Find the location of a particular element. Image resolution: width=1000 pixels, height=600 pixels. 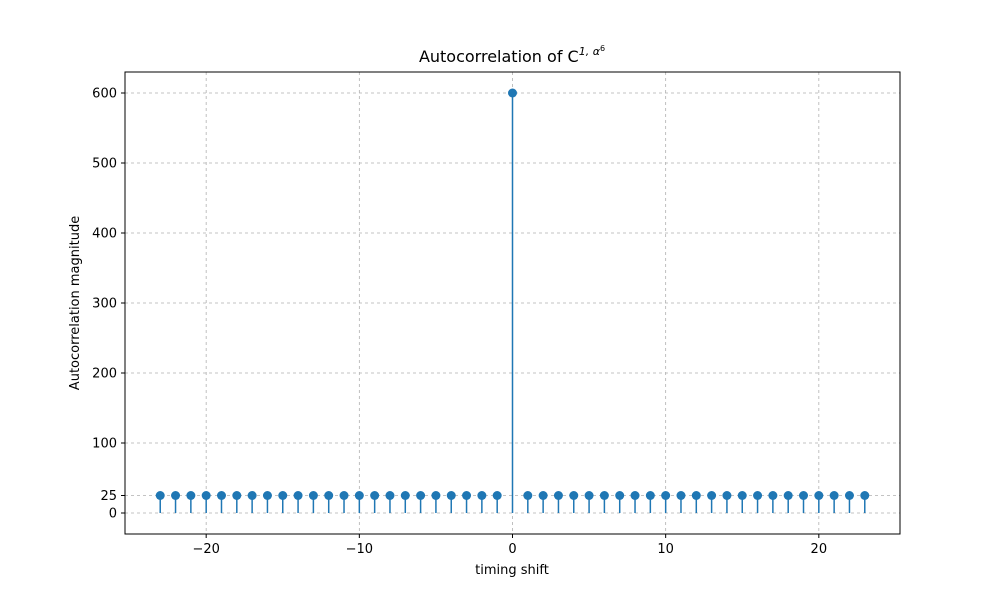

y-tick-label: 500 is located at coordinates (104, 164).